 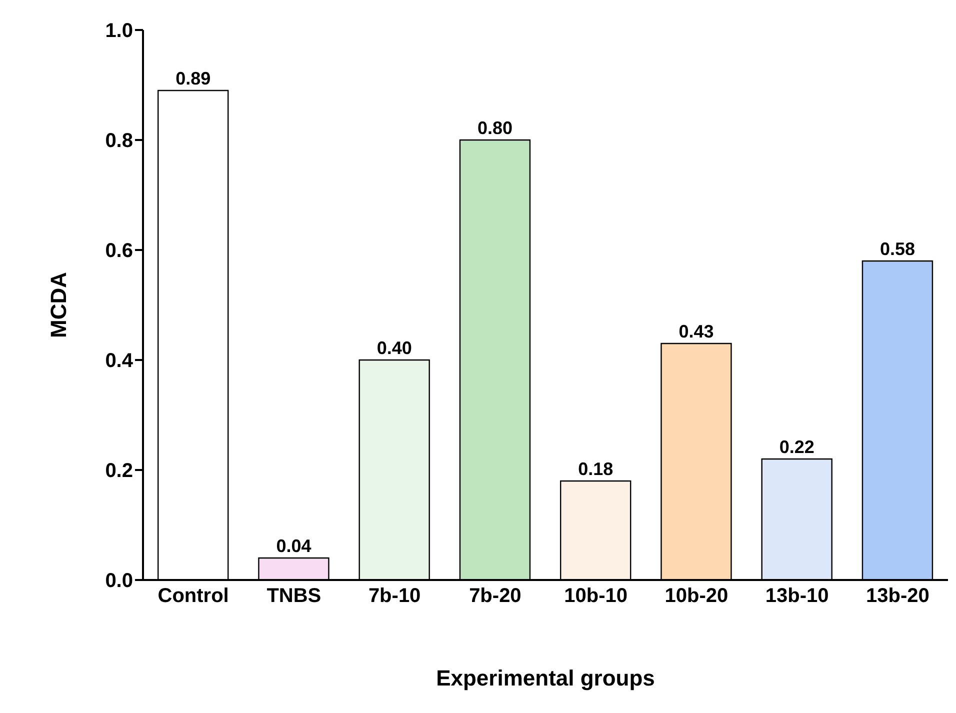 I want to click on y-tick-label: 0.0, so click(x=119, y=581).